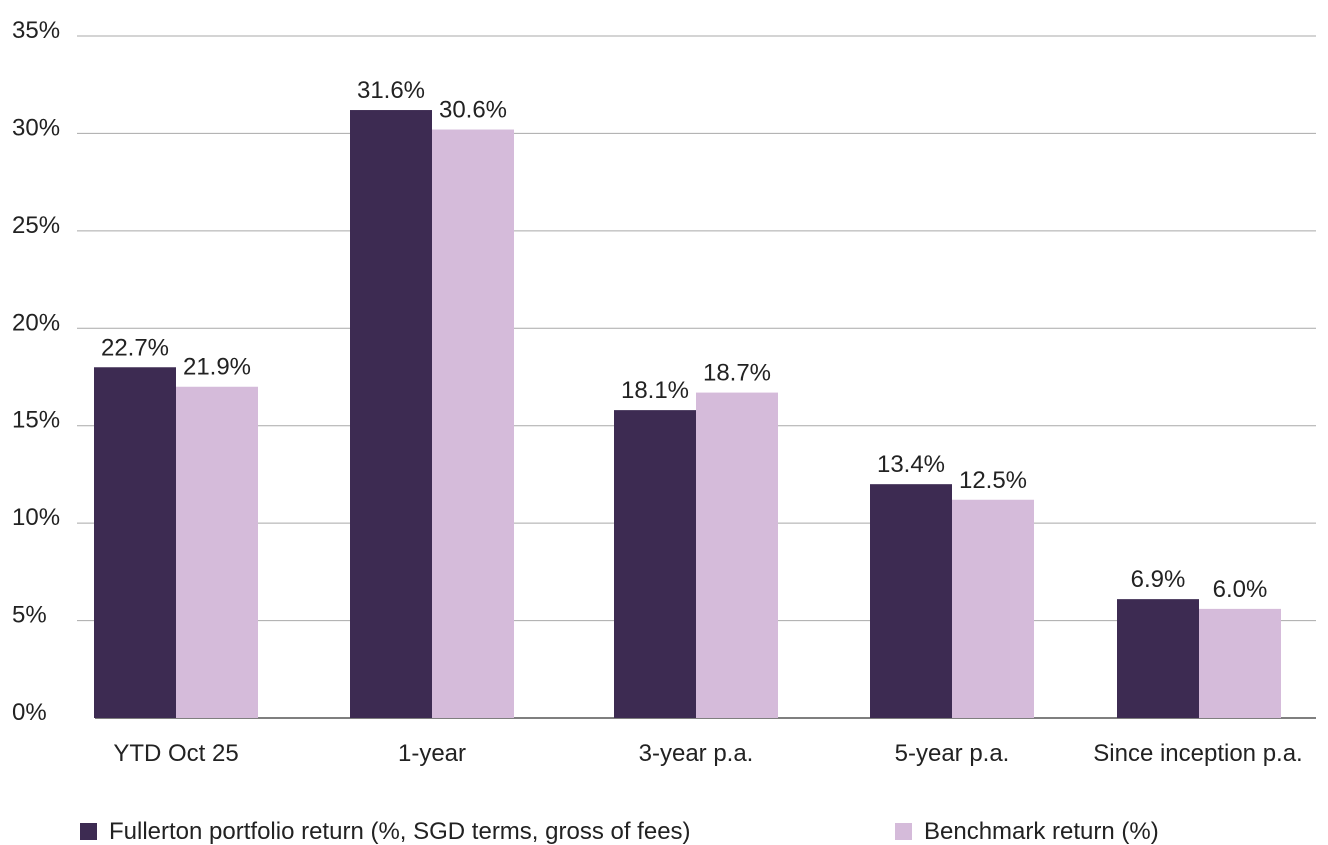 Image resolution: width=1328 pixels, height=845 pixels. I want to click on legend-swatch-benchmark, so click(903, 831).